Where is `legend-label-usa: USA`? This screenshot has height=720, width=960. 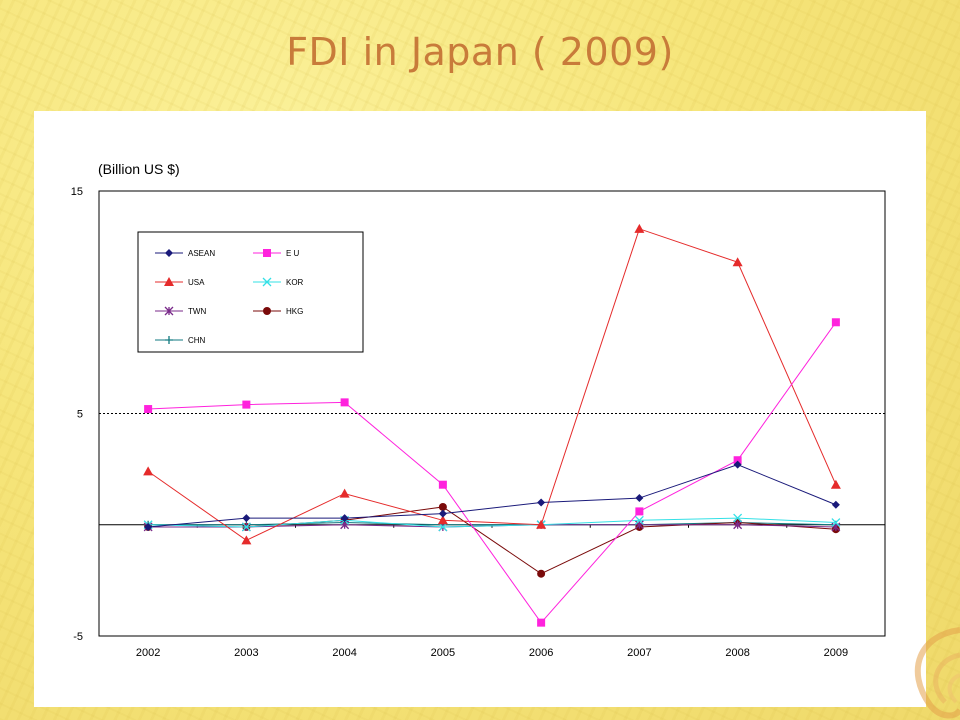 legend-label-usa: USA is located at coordinates (196, 282).